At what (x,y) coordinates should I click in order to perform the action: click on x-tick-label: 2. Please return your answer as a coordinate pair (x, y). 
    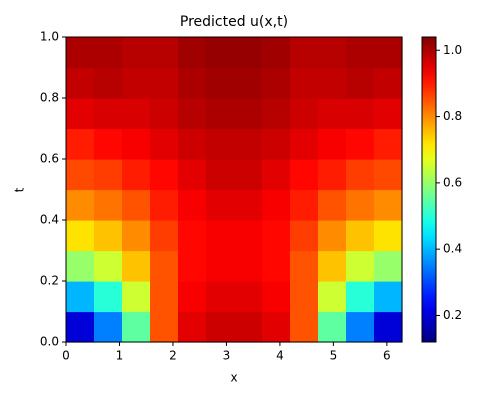
    Looking at the image, I should click on (173, 356).